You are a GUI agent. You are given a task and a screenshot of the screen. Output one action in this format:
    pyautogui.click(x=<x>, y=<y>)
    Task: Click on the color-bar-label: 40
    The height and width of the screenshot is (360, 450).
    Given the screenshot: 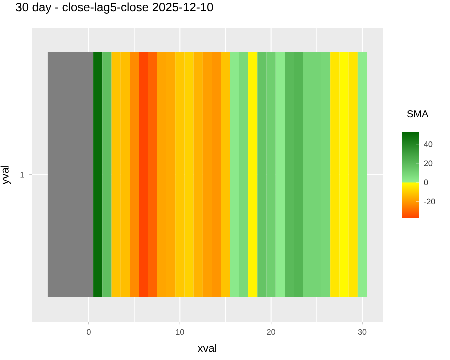 What is the action you would take?
    pyautogui.click(x=428, y=145)
    